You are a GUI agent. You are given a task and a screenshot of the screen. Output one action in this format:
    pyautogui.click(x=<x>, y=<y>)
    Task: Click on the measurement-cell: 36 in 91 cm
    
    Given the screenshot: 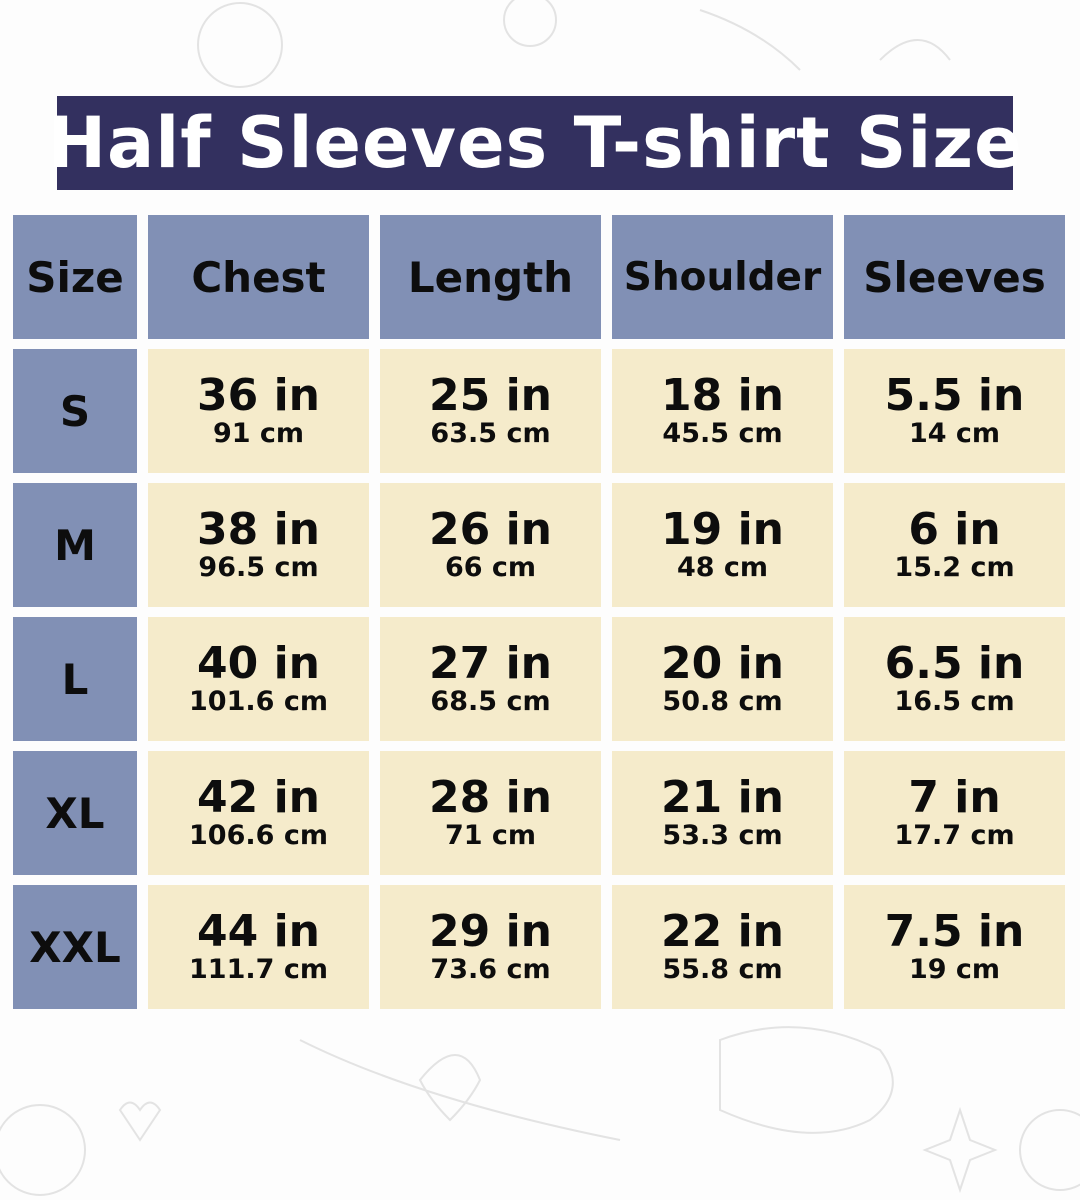 What is the action you would take?
    pyautogui.click(x=258, y=411)
    